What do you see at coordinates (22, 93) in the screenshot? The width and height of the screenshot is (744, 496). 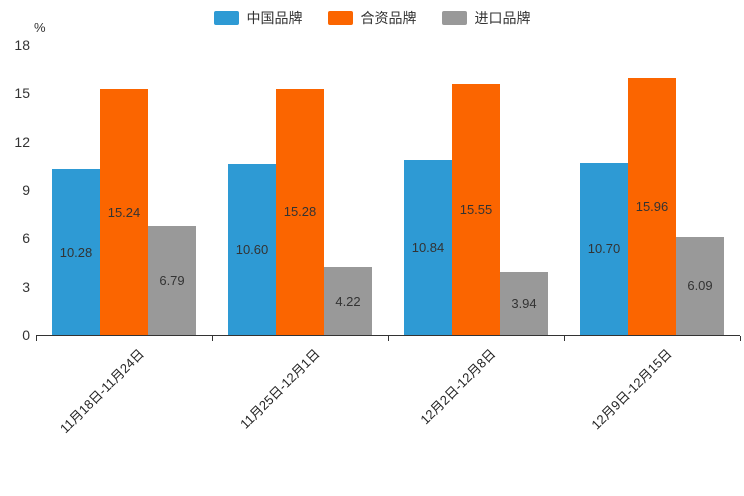 I see `y-tick-label: 15` at bounding box center [22, 93].